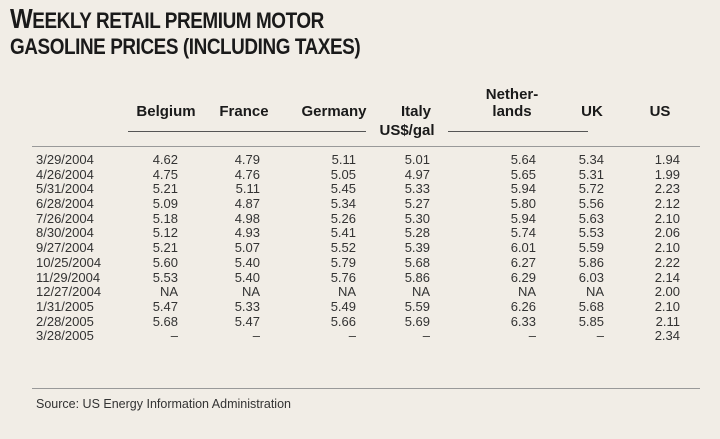  Describe the element at coordinates (415, 111) in the screenshot. I see `col-header-italy: Italy` at that location.